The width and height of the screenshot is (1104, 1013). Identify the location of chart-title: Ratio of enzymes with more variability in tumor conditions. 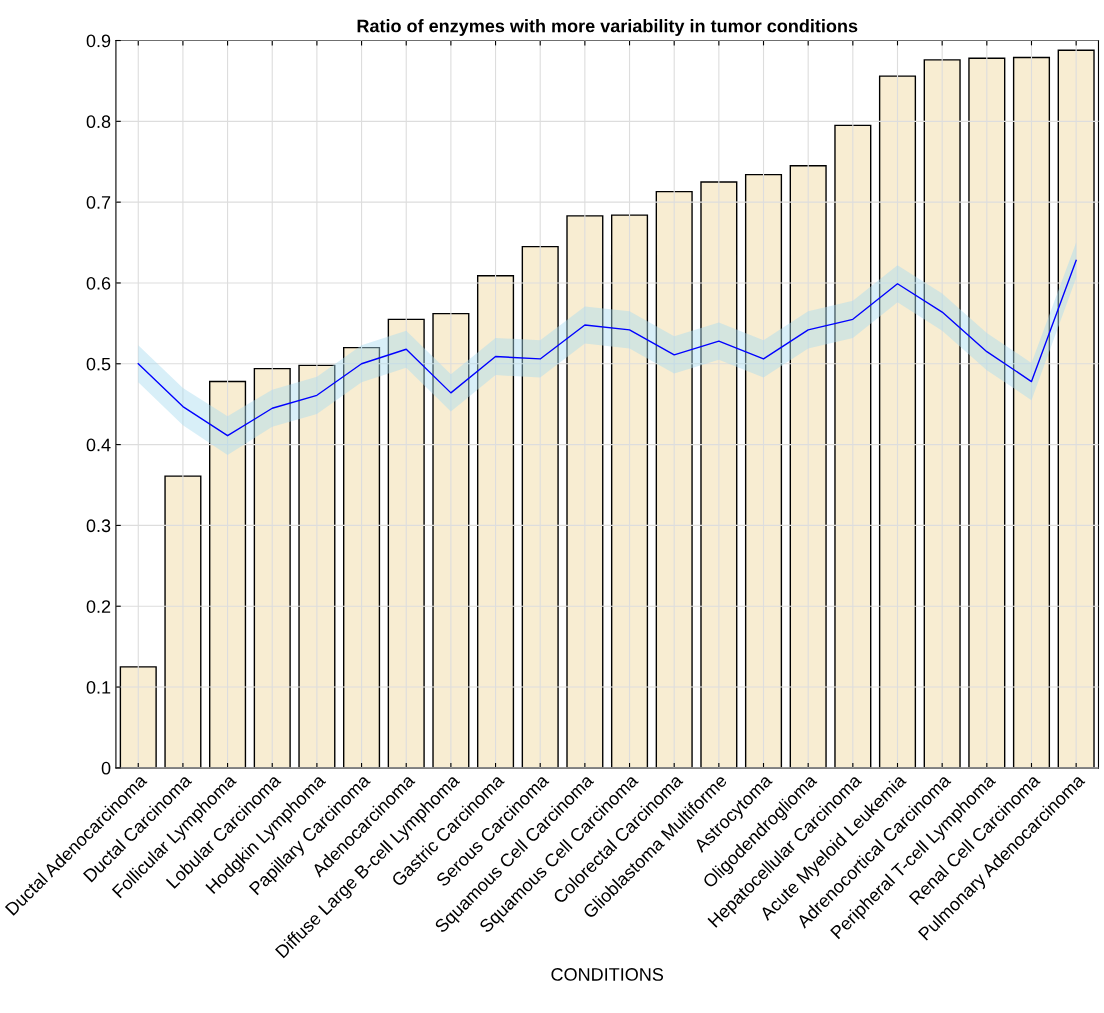
(607, 27).